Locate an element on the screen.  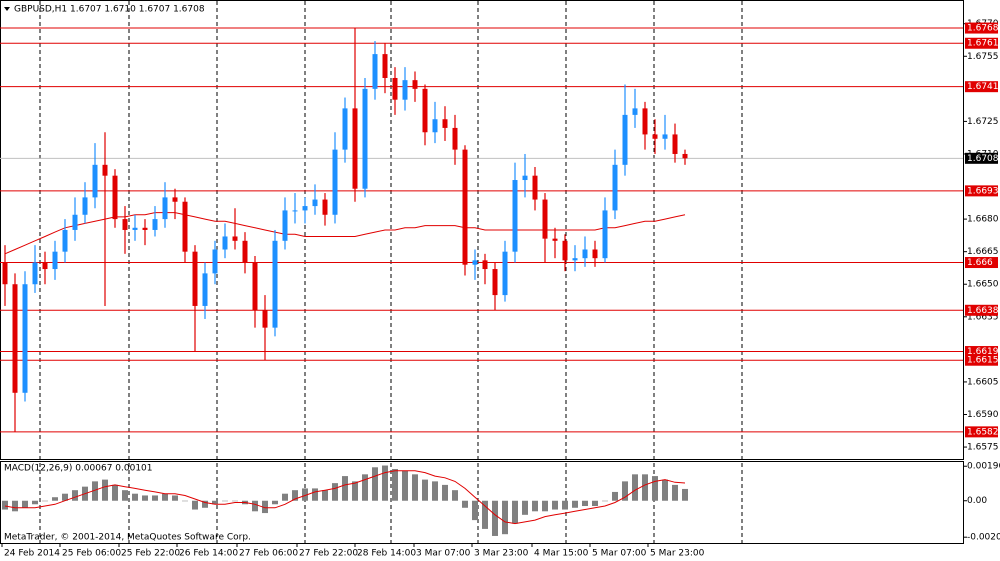
y-tick-label: 1.6725 is located at coordinates (983, 122).